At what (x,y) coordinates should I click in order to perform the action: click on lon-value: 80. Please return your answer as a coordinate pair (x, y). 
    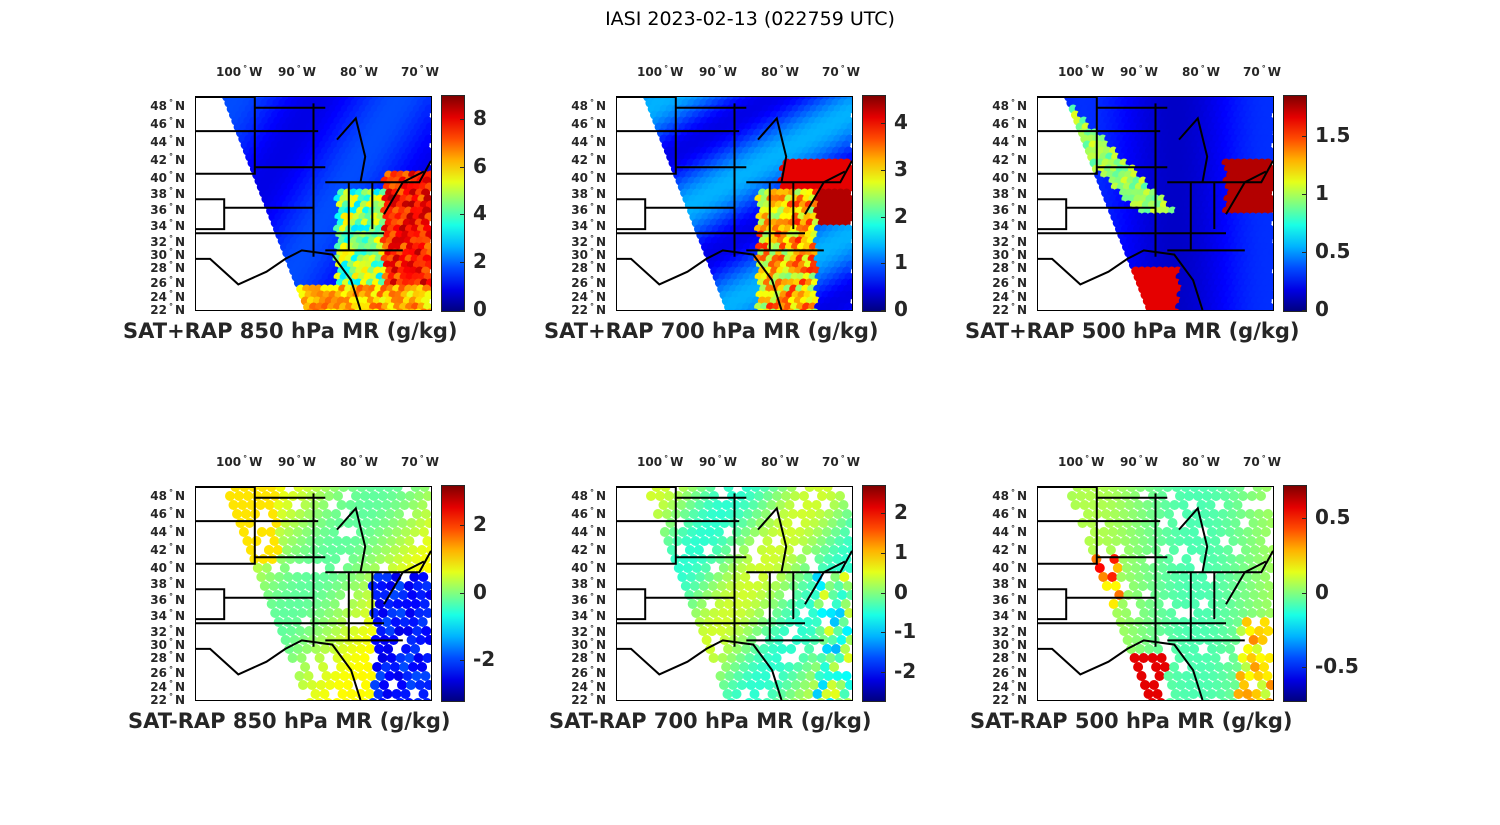
    Looking at the image, I should click on (348, 462).